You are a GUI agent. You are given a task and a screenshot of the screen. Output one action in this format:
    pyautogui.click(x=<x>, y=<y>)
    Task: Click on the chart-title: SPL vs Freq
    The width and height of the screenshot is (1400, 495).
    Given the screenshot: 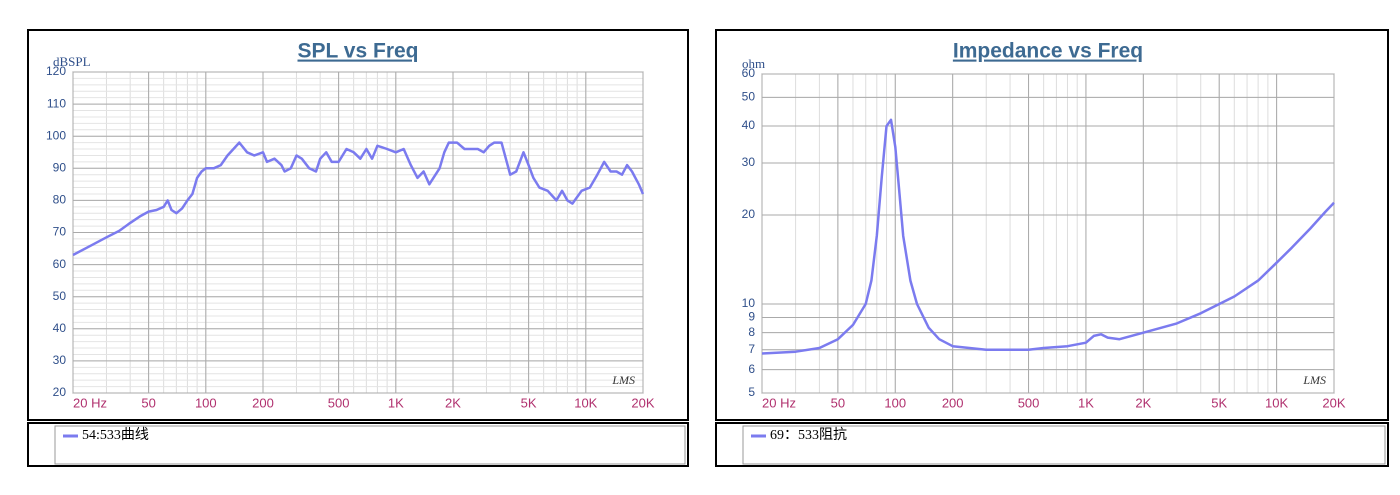 What is the action you would take?
    pyautogui.click(x=358, y=51)
    